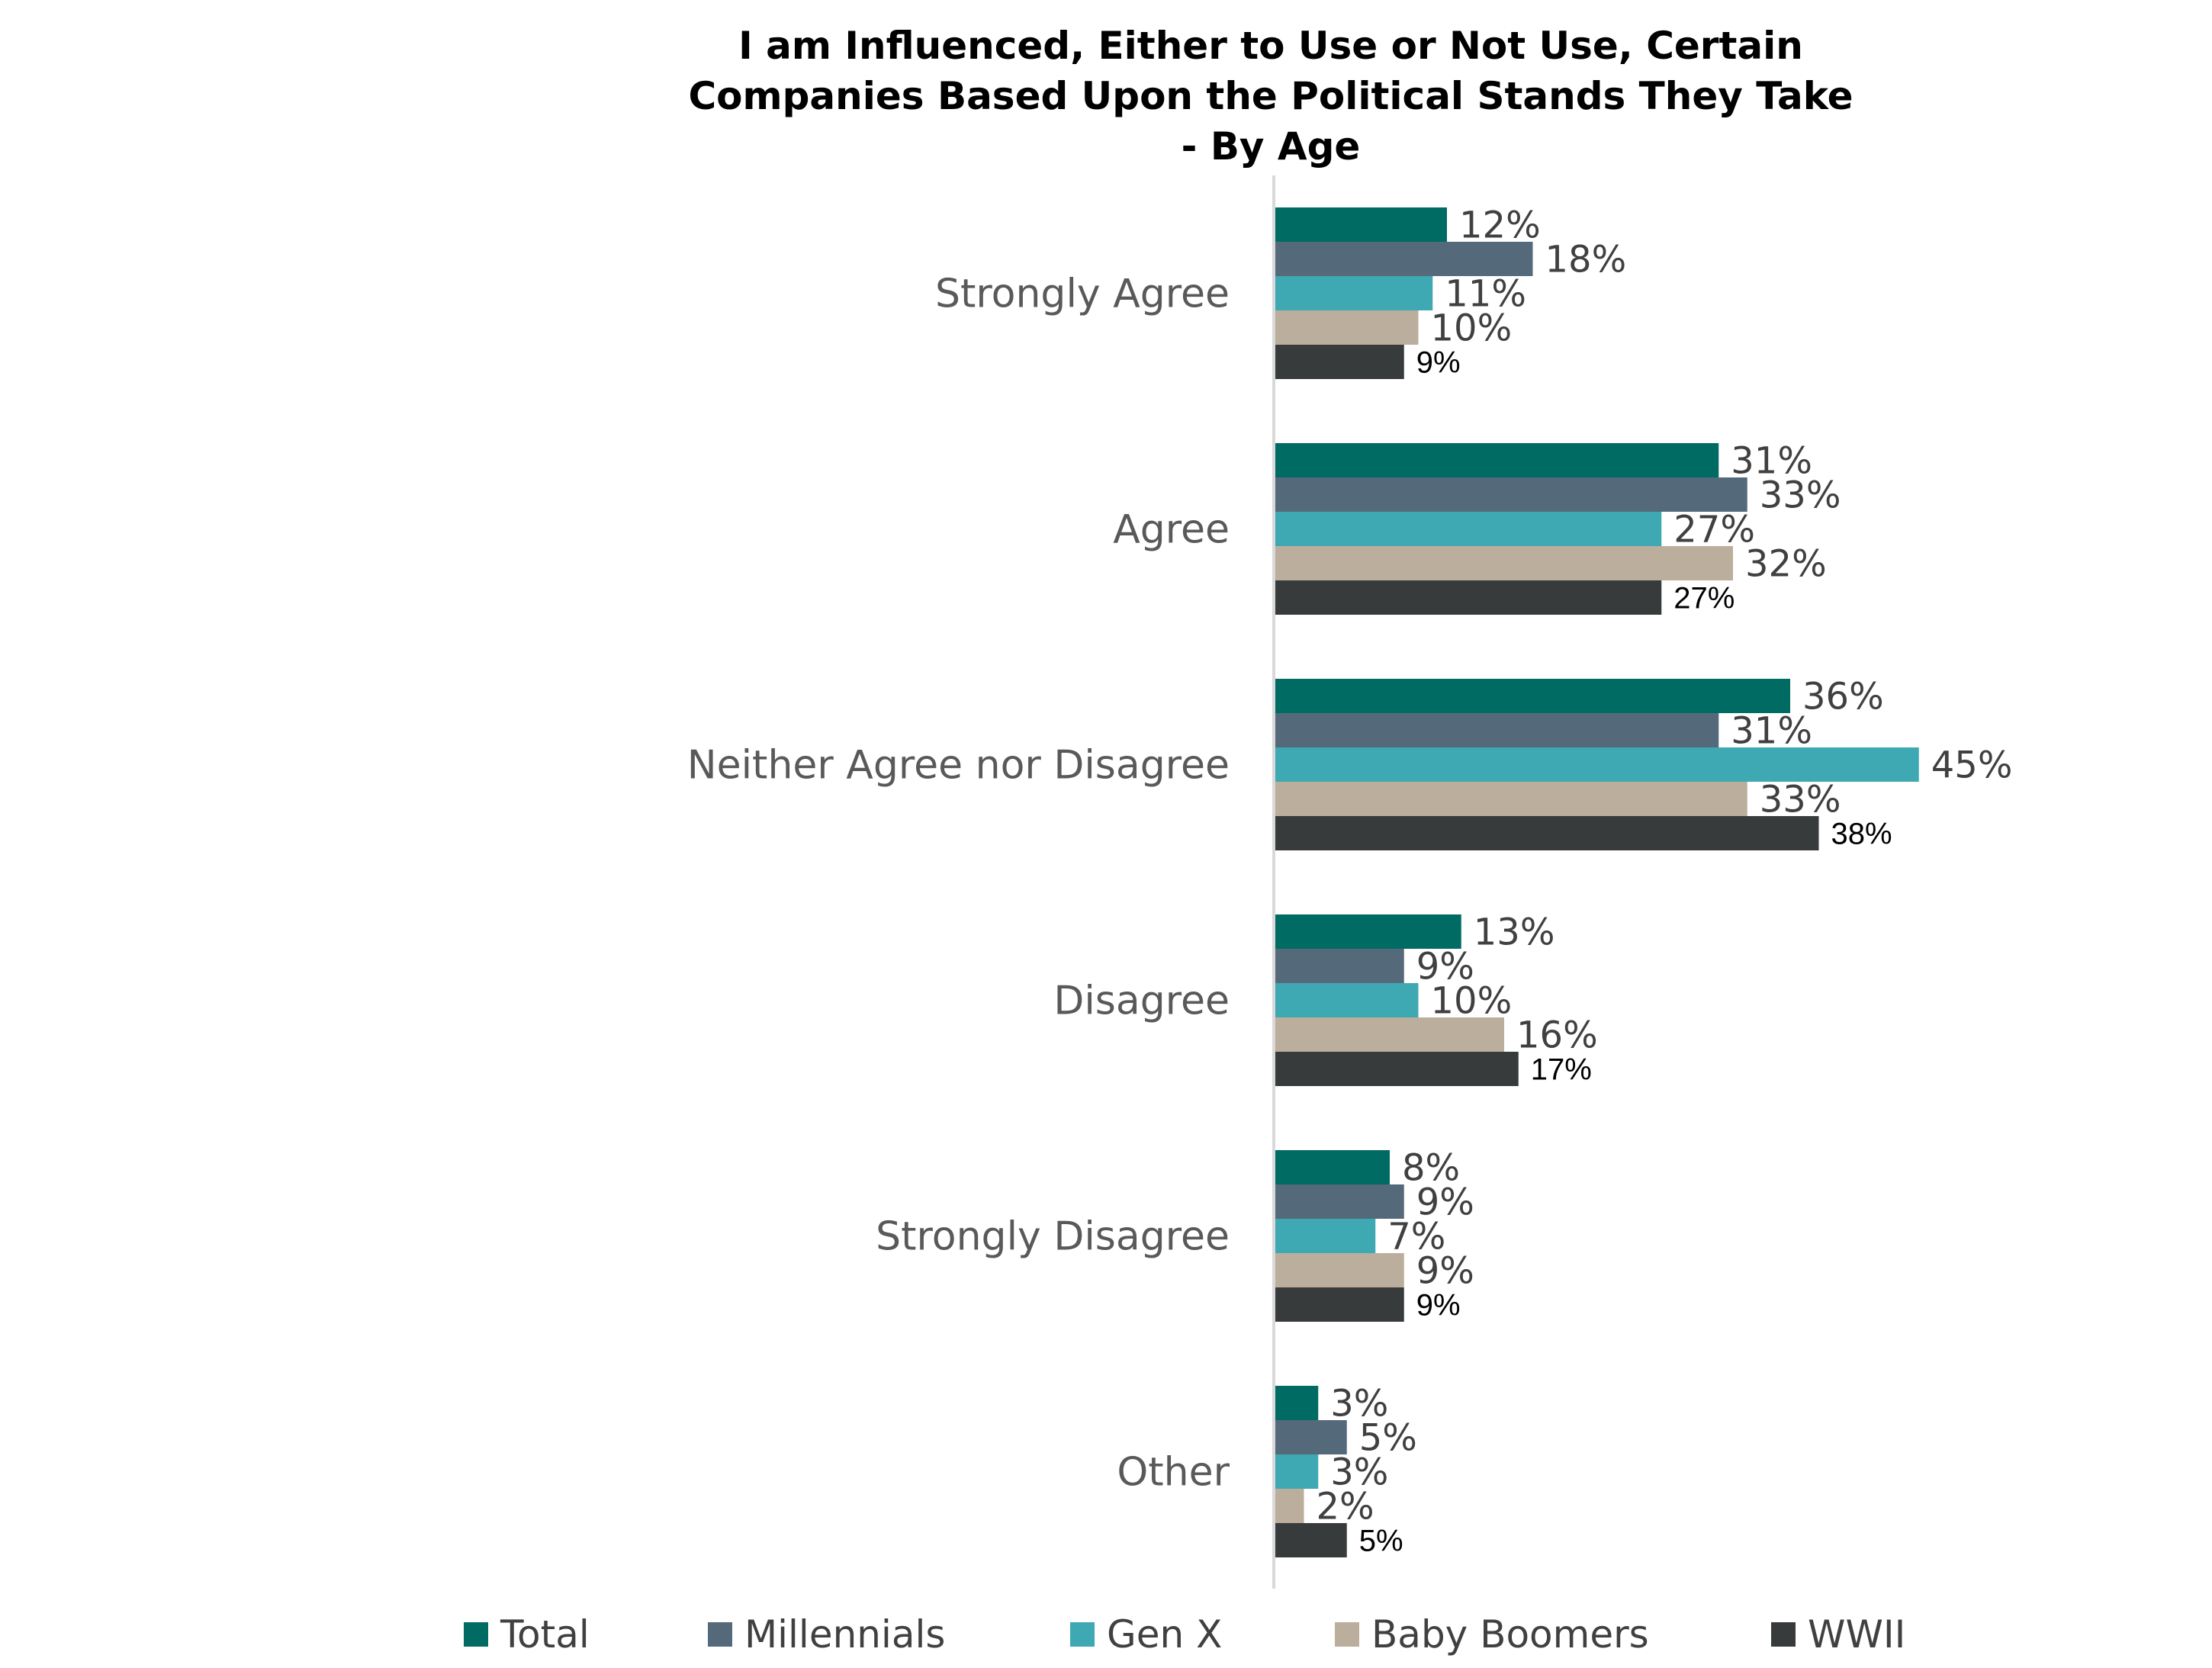 The image size is (2212, 1668). I want to click on legend-label: Gen X, so click(1164, 1635).